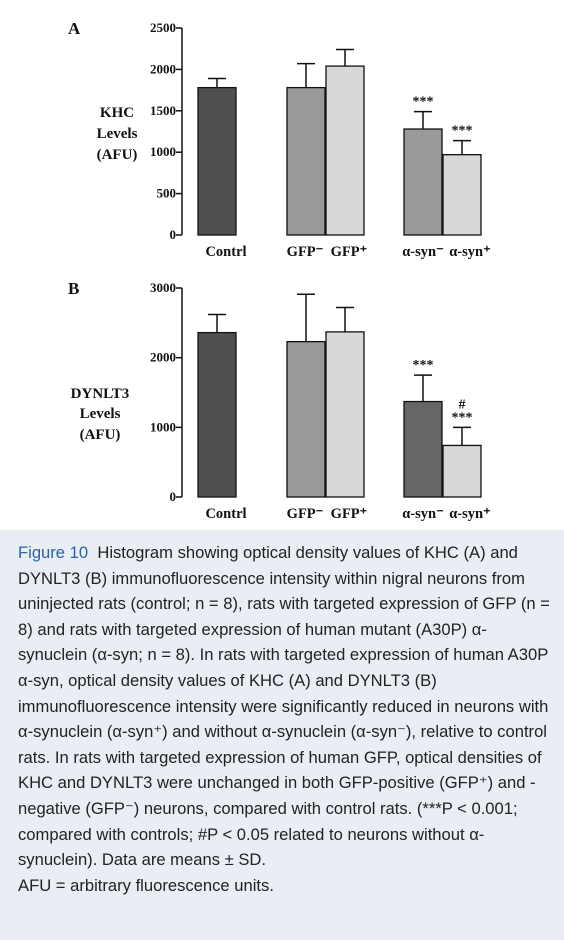  What do you see at coordinates (167, 193) in the screenshot?
I see `y-tick-label: 500` at bounding box center [167, 193].